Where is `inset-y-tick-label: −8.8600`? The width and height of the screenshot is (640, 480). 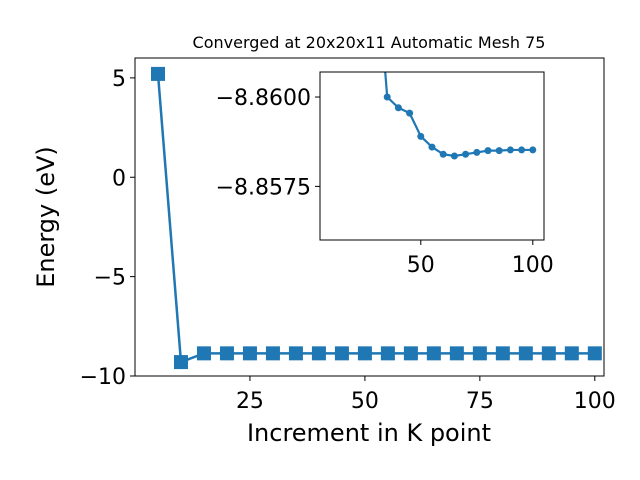
inset-y-tick-label: −8.8600 is located at coordinates (263, 98).